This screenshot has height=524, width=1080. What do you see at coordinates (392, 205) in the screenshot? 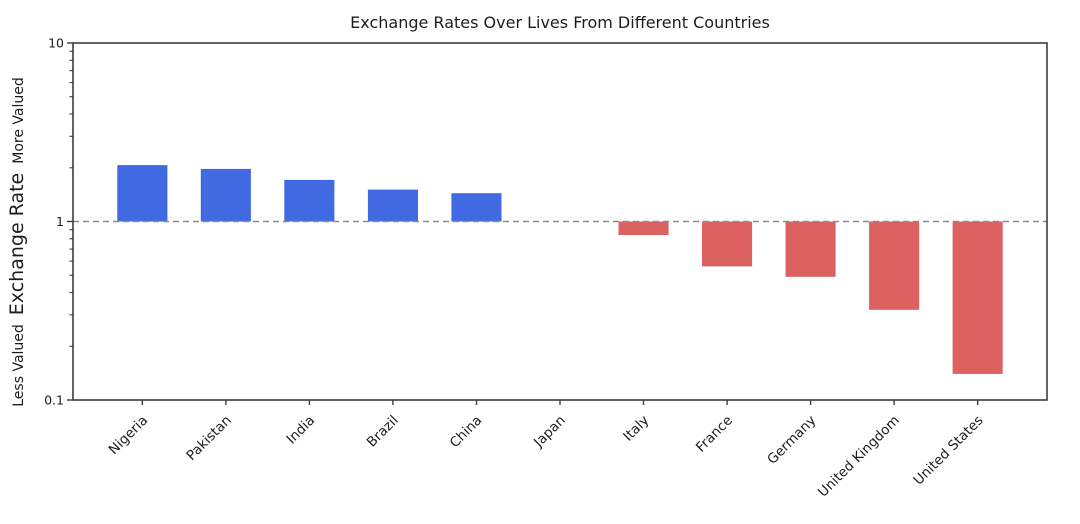
I see `bar-brazil` at bounding box center [392, 205].